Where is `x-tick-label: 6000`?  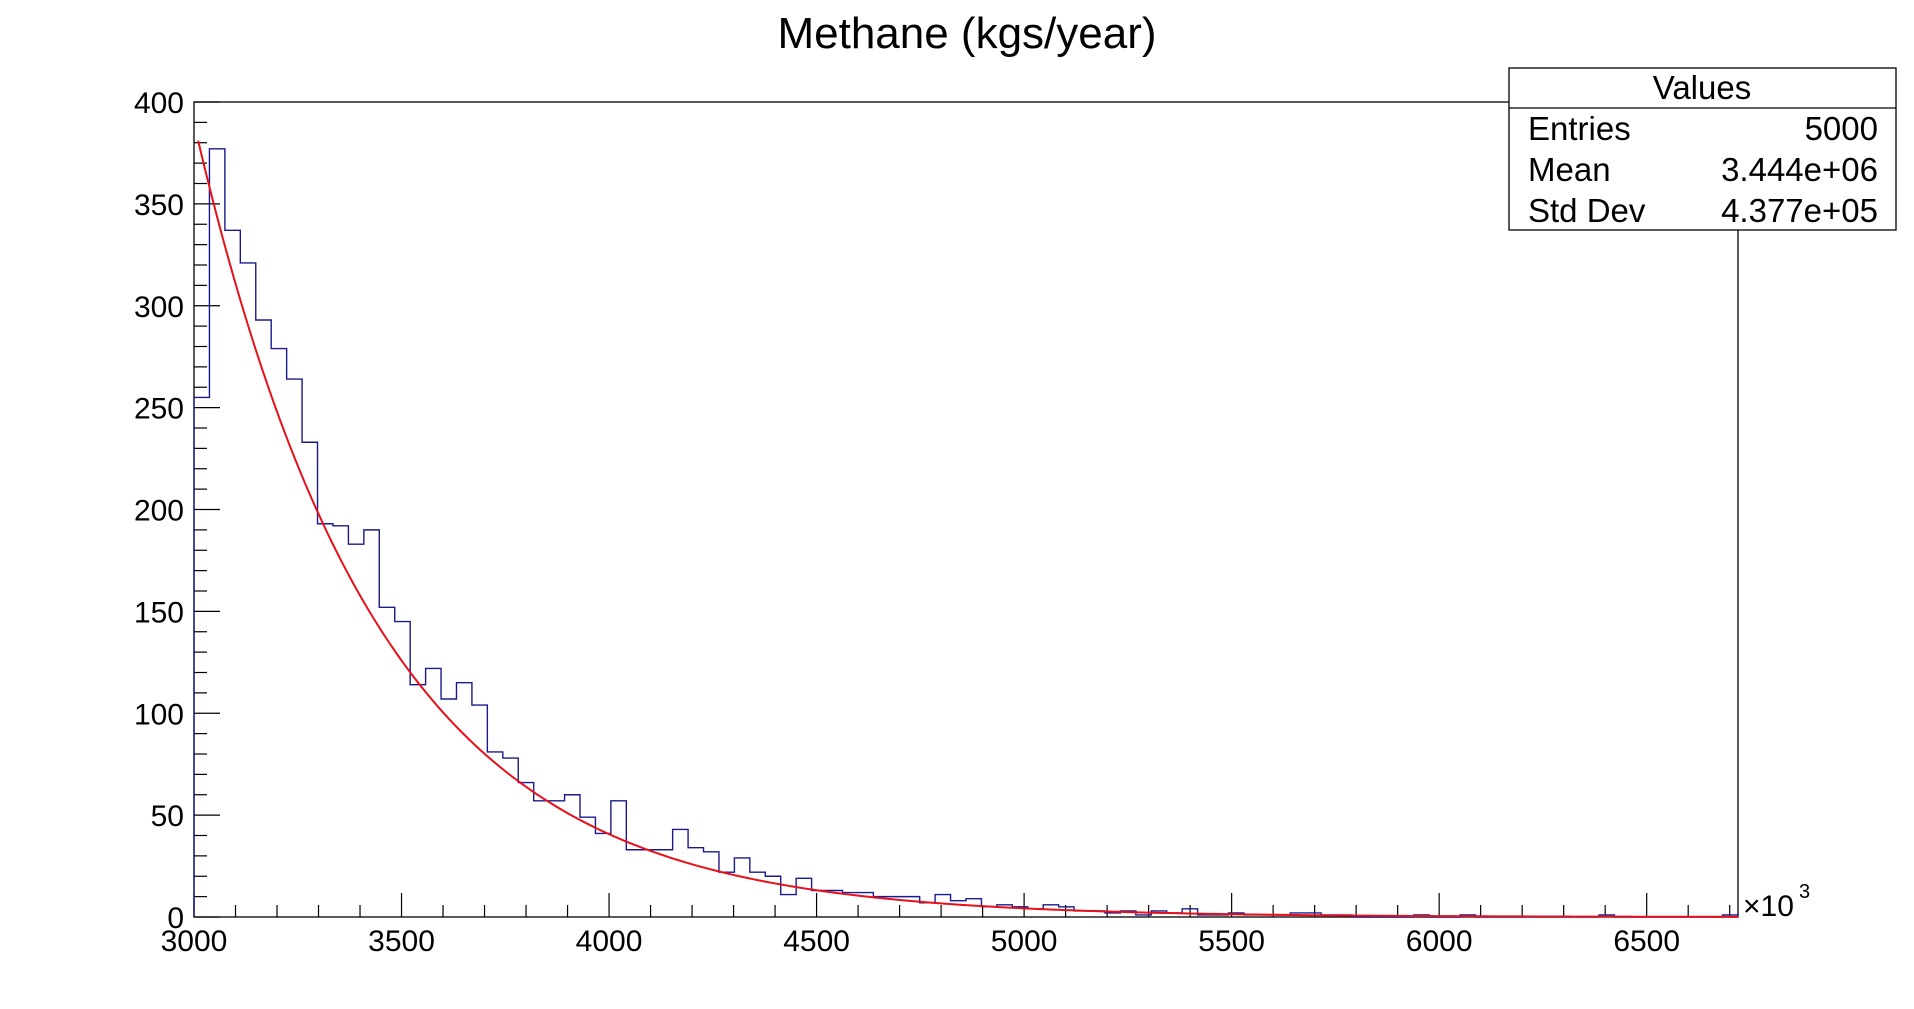
x-tick-label: 6000 is located at coordinates (1439, 941).